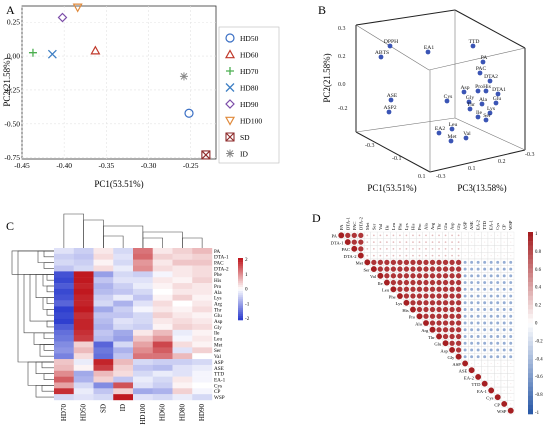 This screenshot has height=441, width=550. I want to click on svg-text: 0.2, so click(342, 57).